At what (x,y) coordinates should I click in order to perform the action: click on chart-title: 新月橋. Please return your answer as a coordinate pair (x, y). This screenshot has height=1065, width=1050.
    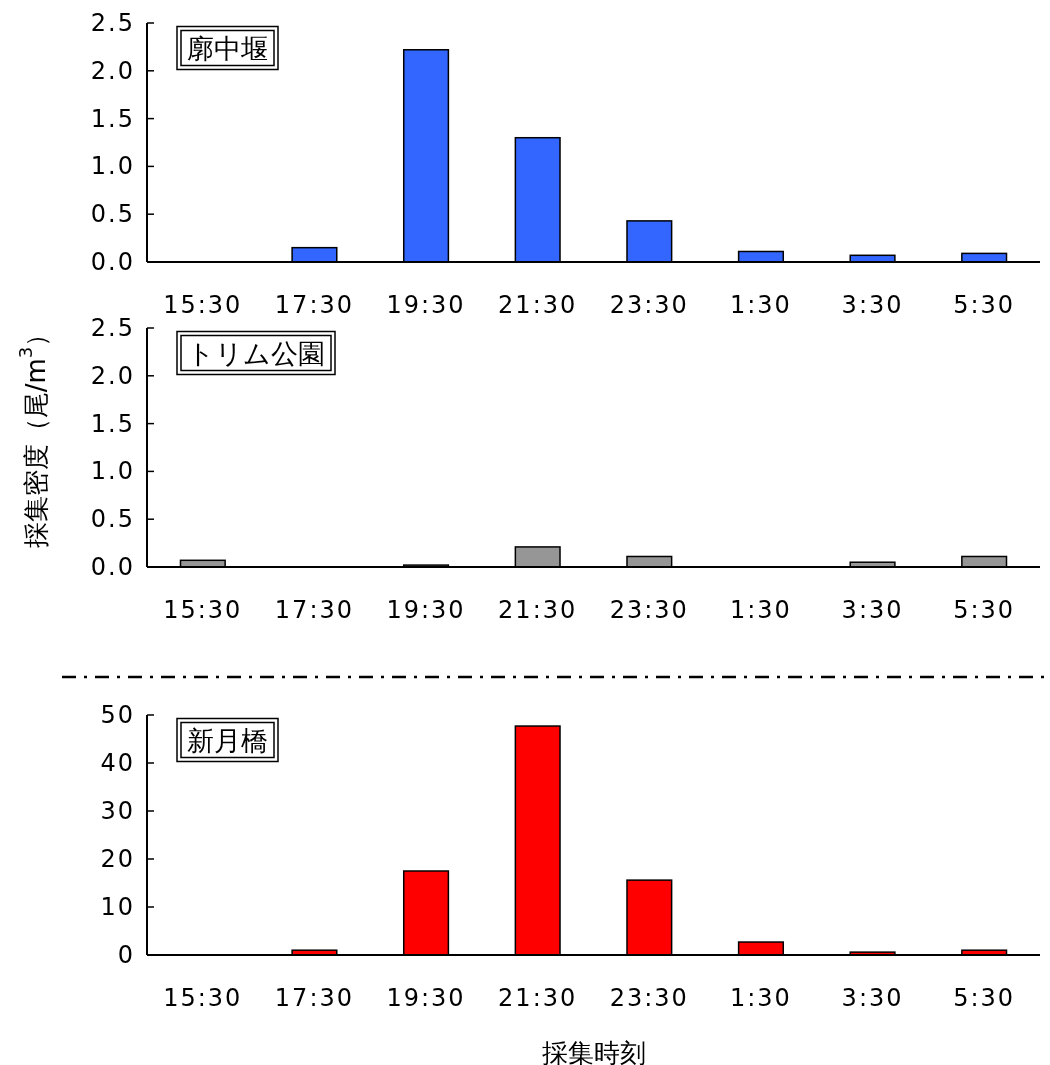
    Looking at the image, I should click on (227, 740).